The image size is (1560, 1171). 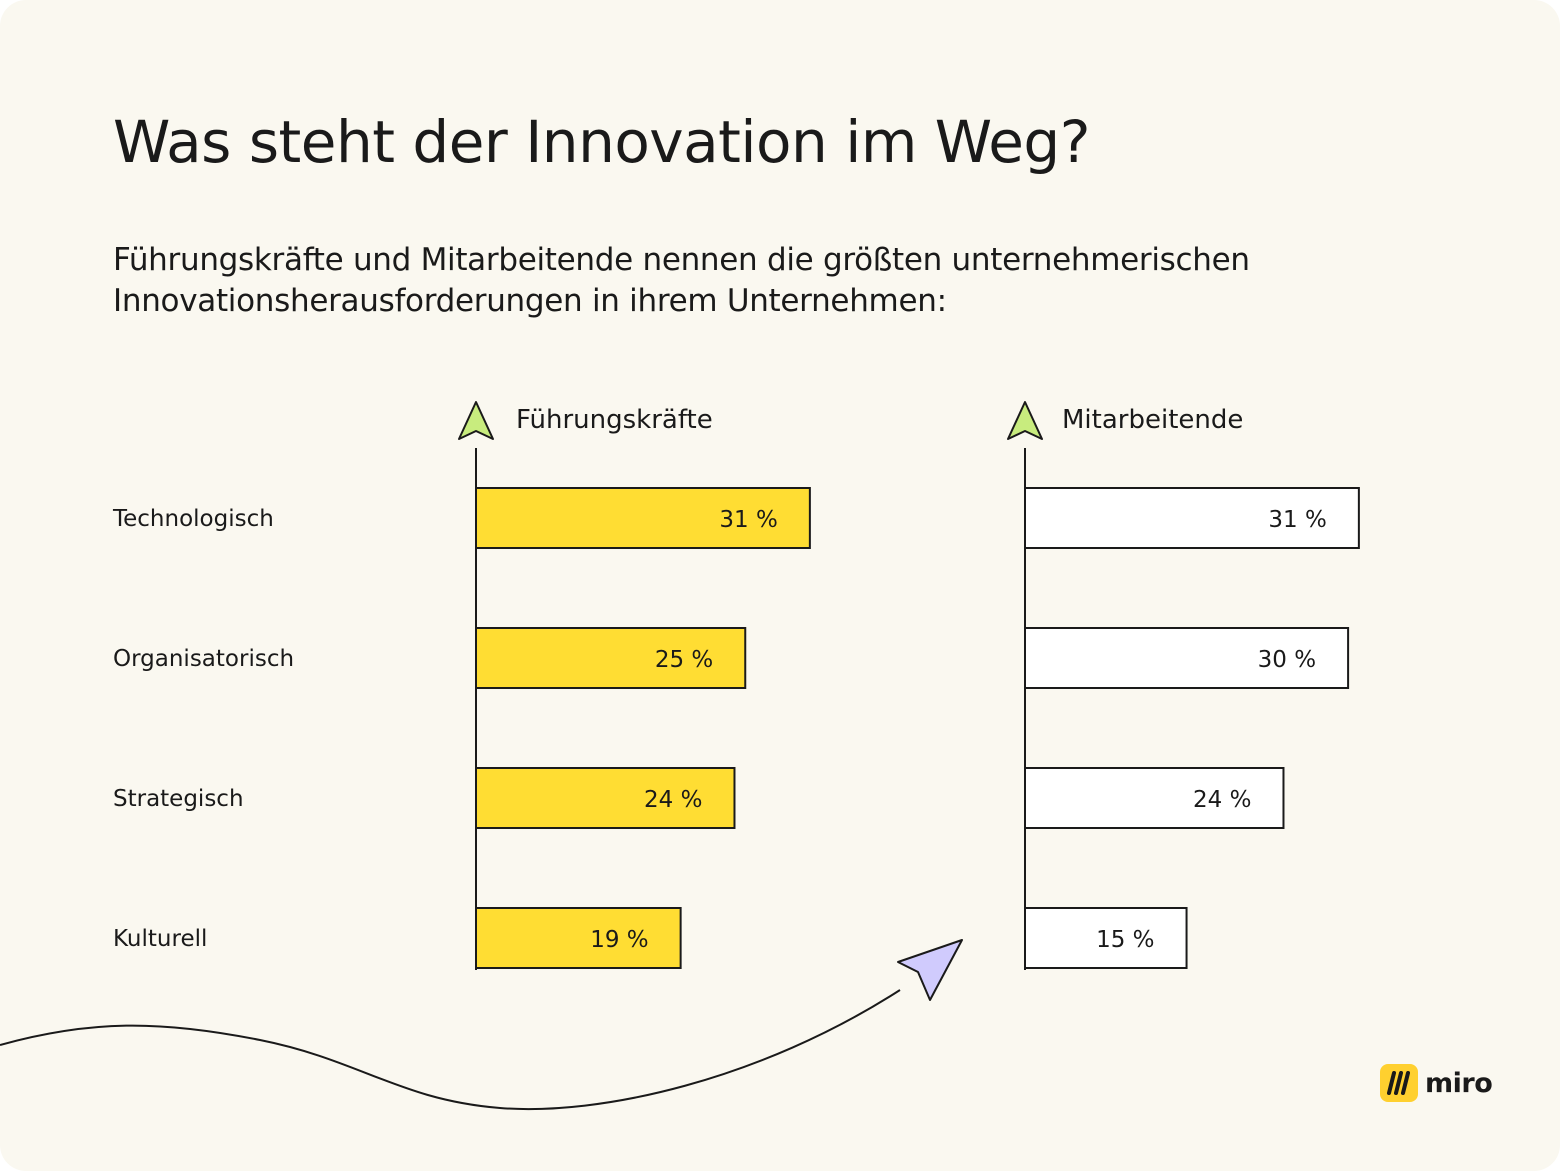 What do you see at coordinates (930, 970) in the screenshot?
I see `cursor-arrow-icon` at bounding box center [930, 970].